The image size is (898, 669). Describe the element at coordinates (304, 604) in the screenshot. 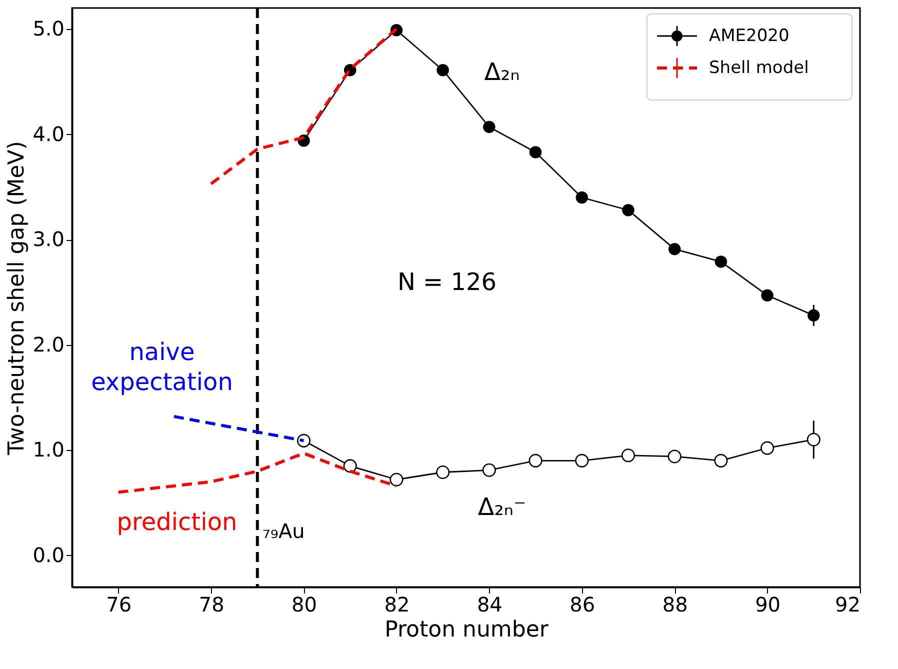

I see `x-tick-label: 80` at that location.